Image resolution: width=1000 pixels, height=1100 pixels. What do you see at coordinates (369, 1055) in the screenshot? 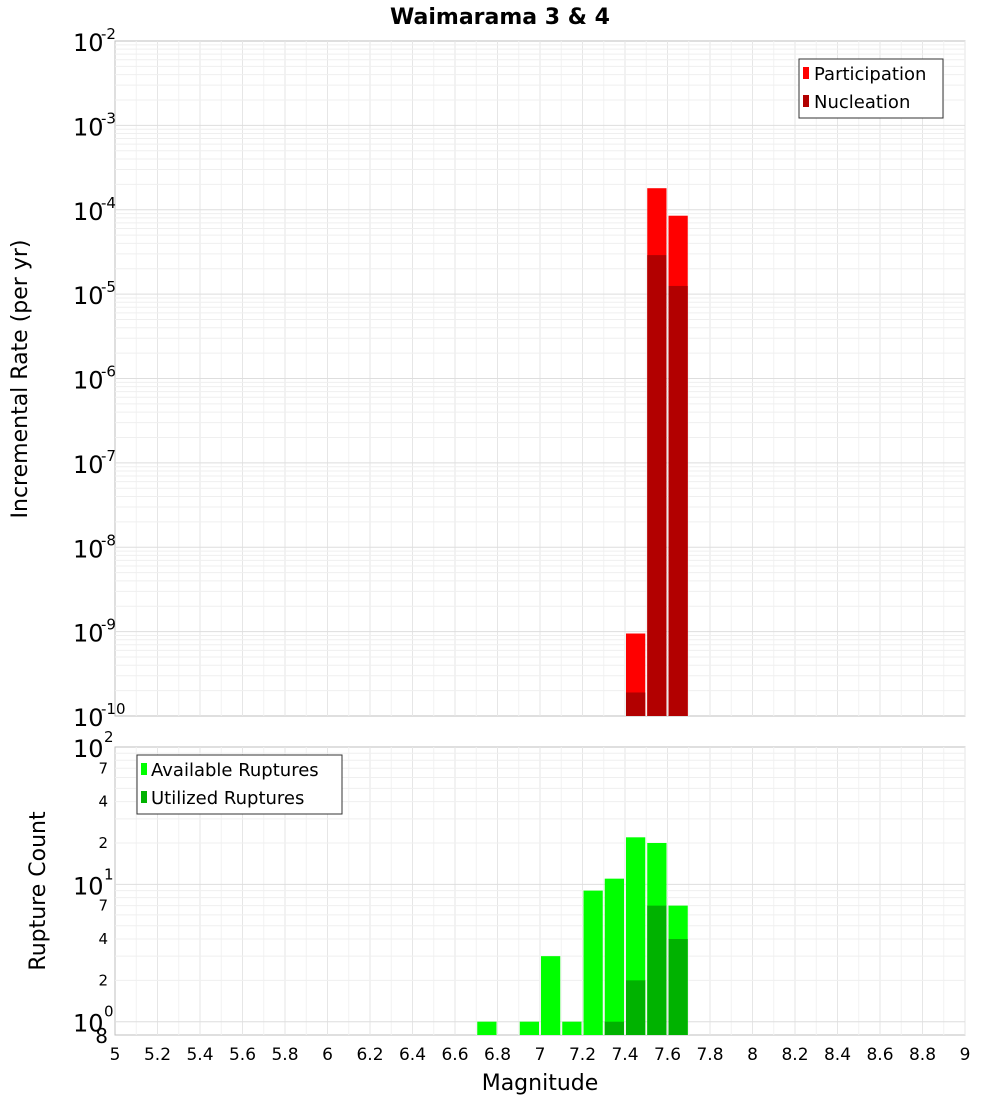
I see `x-tick-label: 6.2` at bounding box center [369, 1055].